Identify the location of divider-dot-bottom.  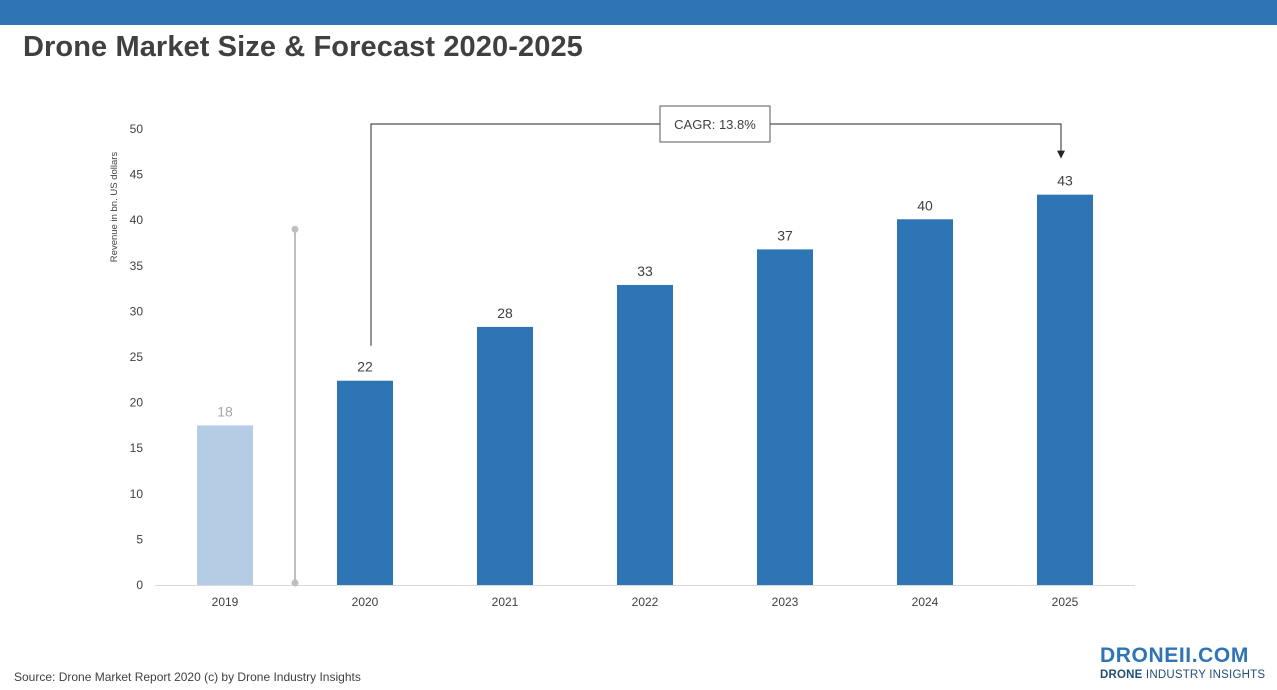
(295, 583).